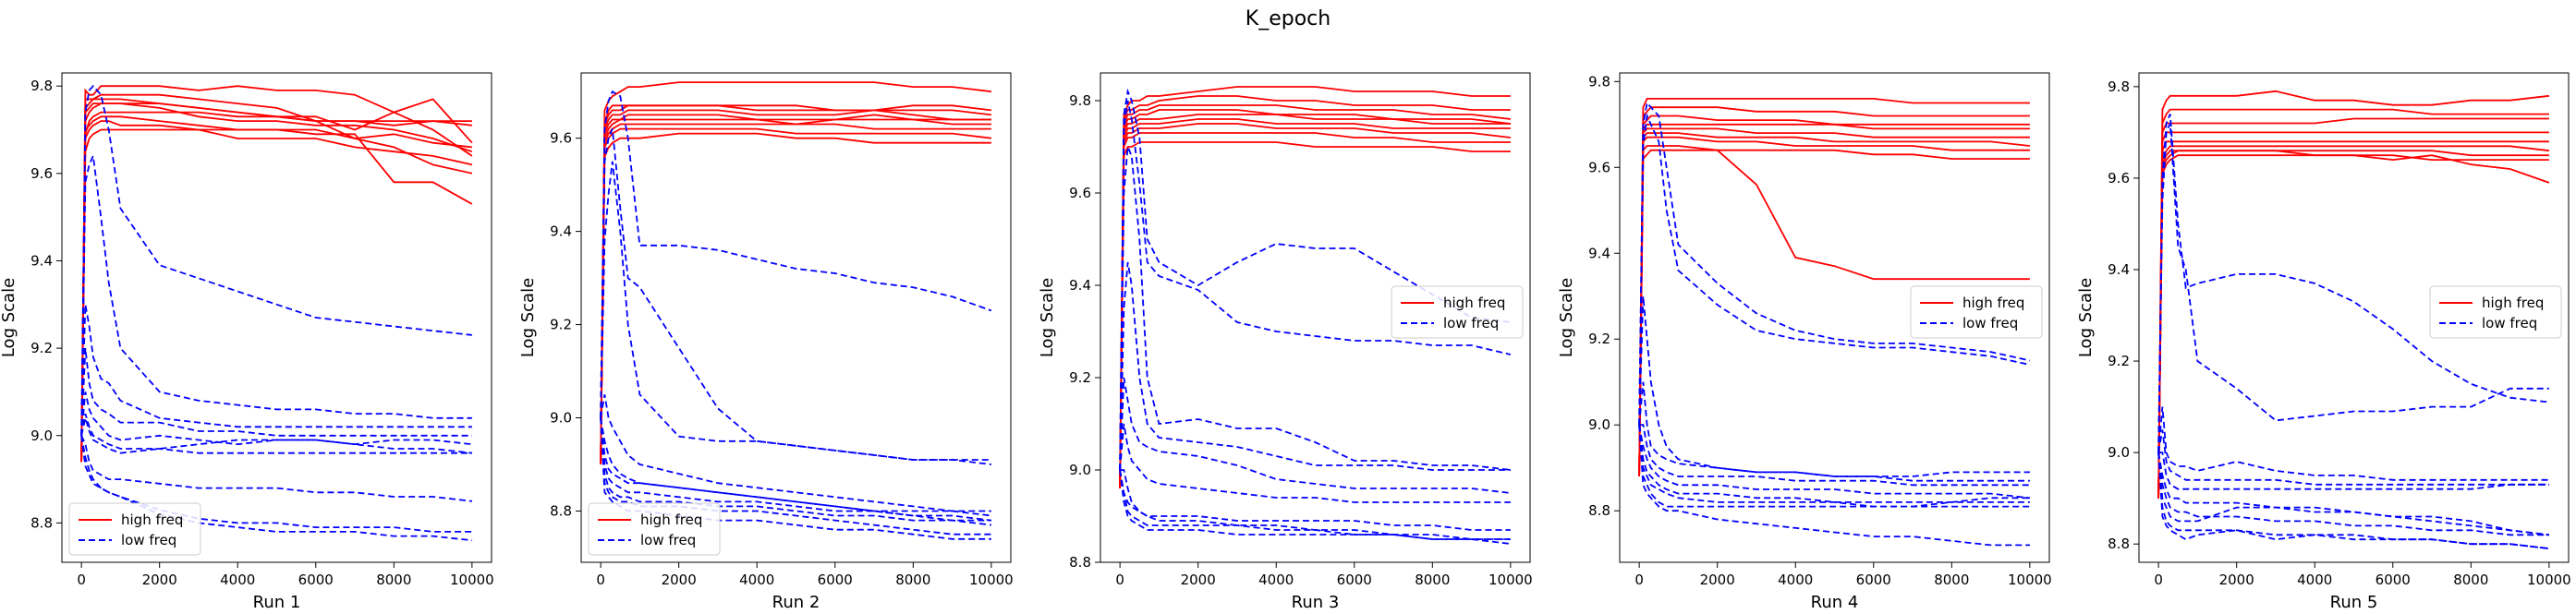 This screenshot has height=614, width=2576. I want to click on figure-title: K_epoch, so click(1288, 18).